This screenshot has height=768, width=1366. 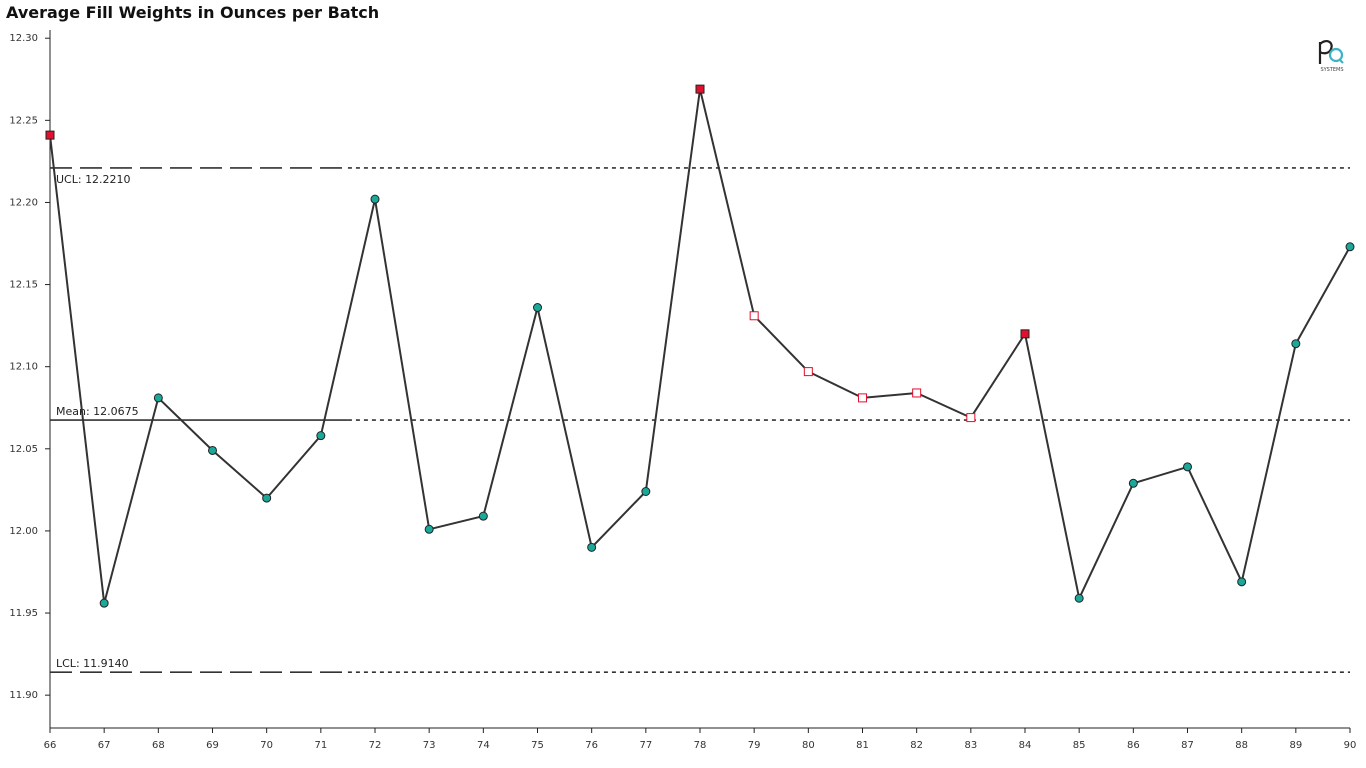 What do you see at coordinates (700, 745) in the screenshot?
I see `x-tick-label: 78` at bounding box center [700, 745].